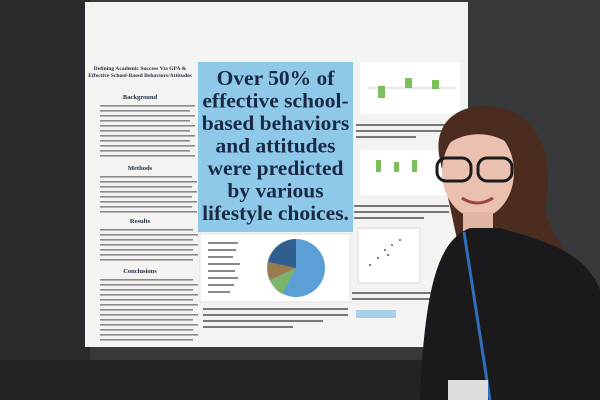 The width and height of the screenshot is (600, 400). I want to click on poster-title: Defining Academic Success Via GPA &, so click(140, 69).